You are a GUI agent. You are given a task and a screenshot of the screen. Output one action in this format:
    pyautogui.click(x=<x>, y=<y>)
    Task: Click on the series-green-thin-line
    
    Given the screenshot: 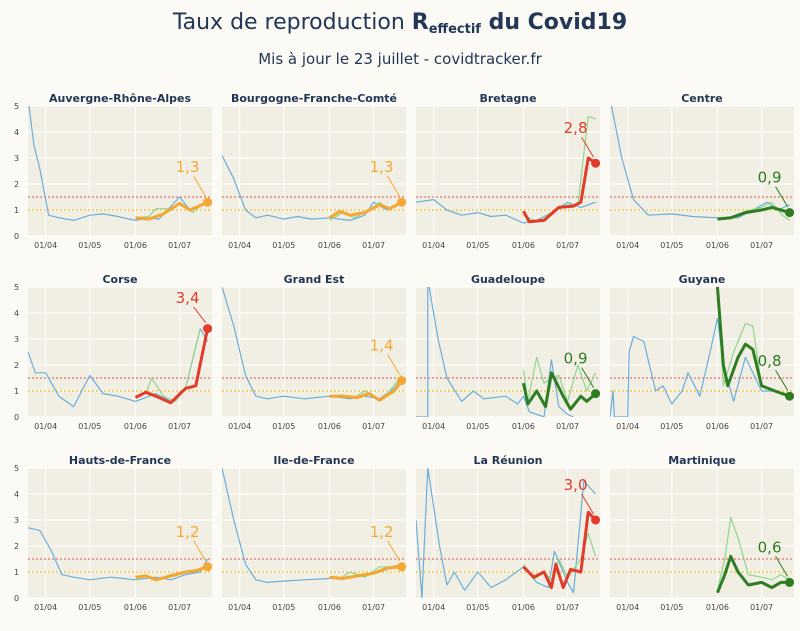 What is the action you would take?
    pyautogui.click(x=753, y=553)
    